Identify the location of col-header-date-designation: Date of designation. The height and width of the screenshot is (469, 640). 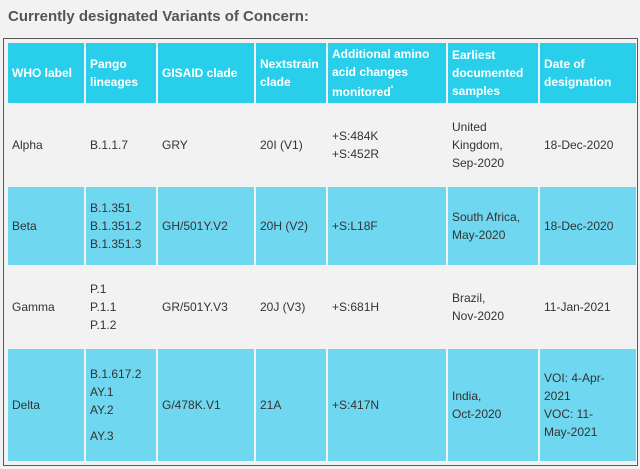
(588, 73).